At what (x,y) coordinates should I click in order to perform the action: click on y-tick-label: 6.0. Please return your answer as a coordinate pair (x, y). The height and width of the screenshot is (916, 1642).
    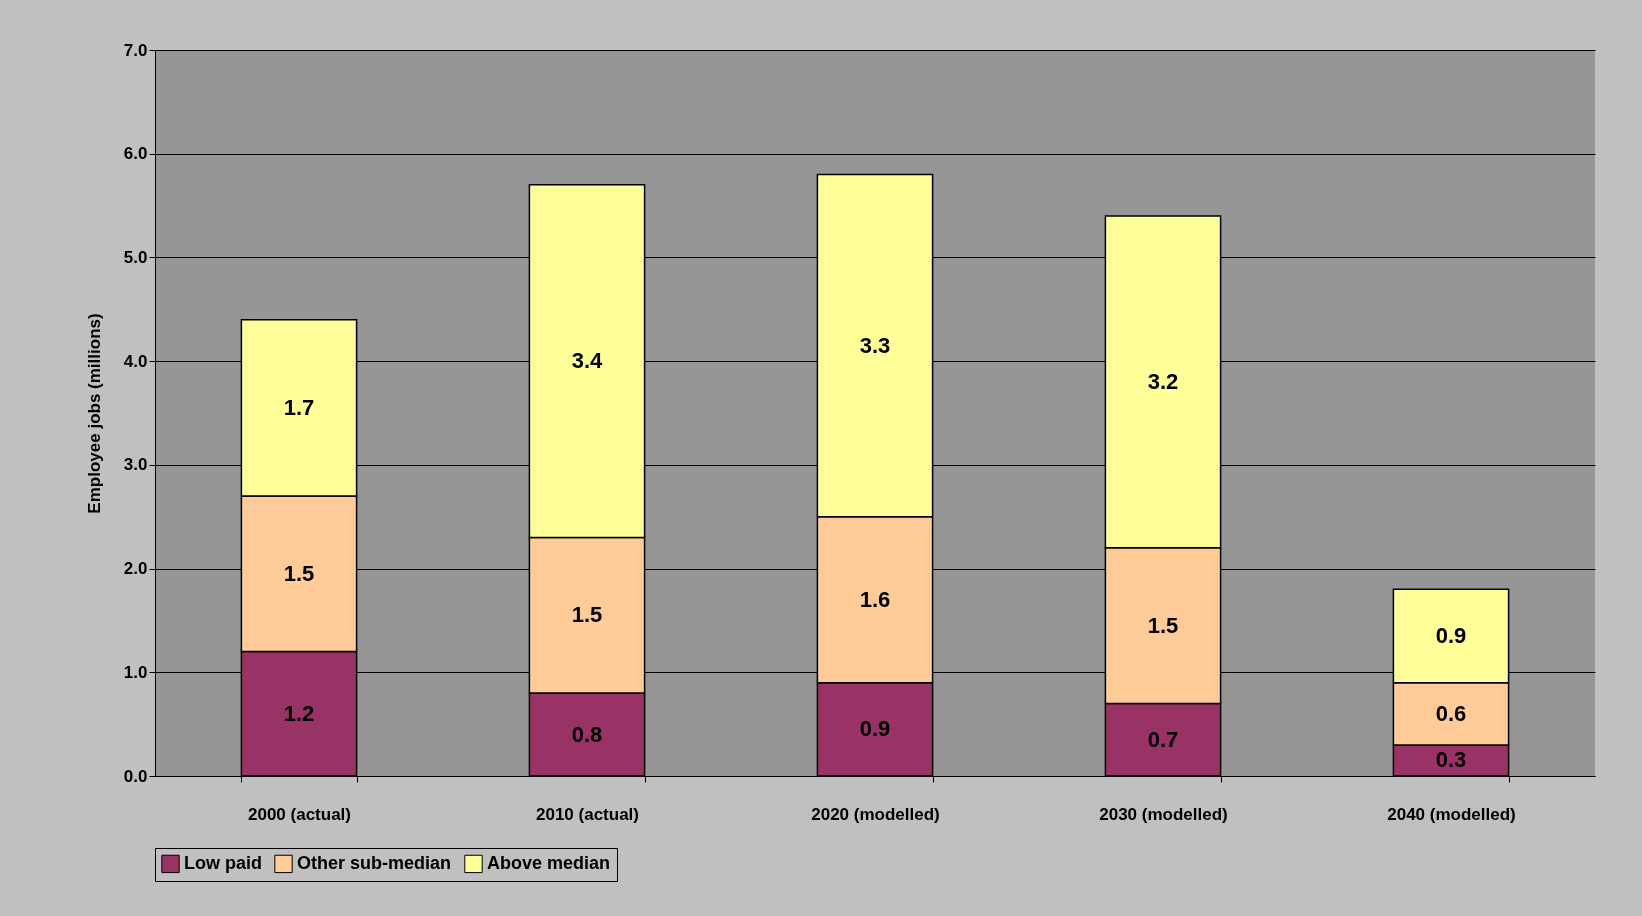
    Looking at the image, I should click on (135, 154).